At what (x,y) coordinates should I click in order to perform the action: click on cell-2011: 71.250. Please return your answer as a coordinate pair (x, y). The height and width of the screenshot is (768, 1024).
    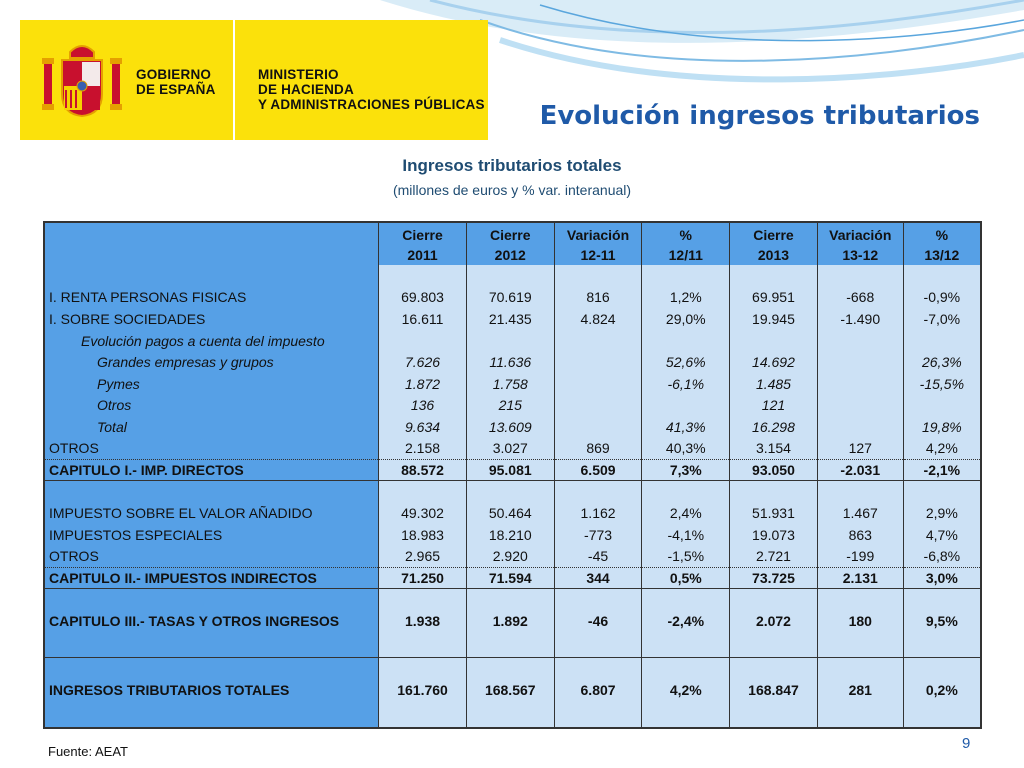
    Looking at the image, I should click on (422, 578).